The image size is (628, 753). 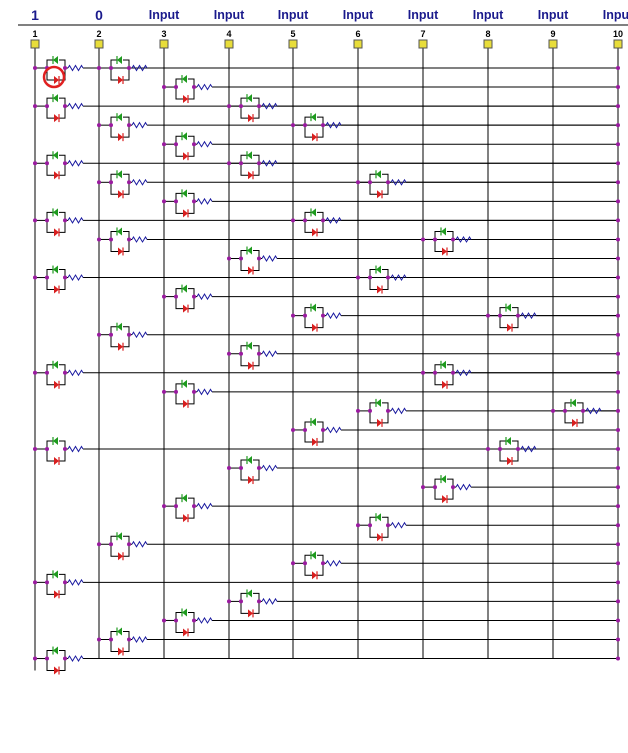 What do you see at coordinates (35, 34) in the screenshot?
I see `input-index-label: 1` at bounding box center [35, 34].